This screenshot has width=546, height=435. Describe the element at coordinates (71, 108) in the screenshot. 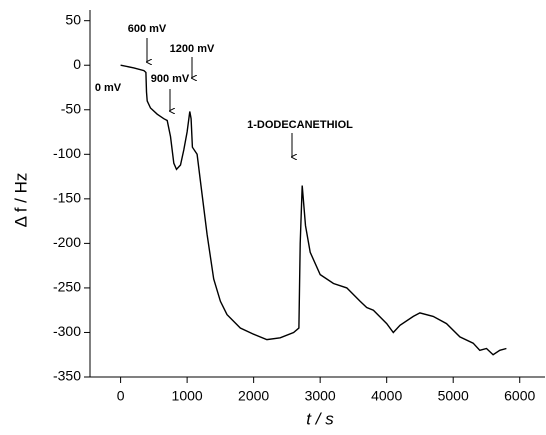

I see `y-tick-label: -50` at that location.